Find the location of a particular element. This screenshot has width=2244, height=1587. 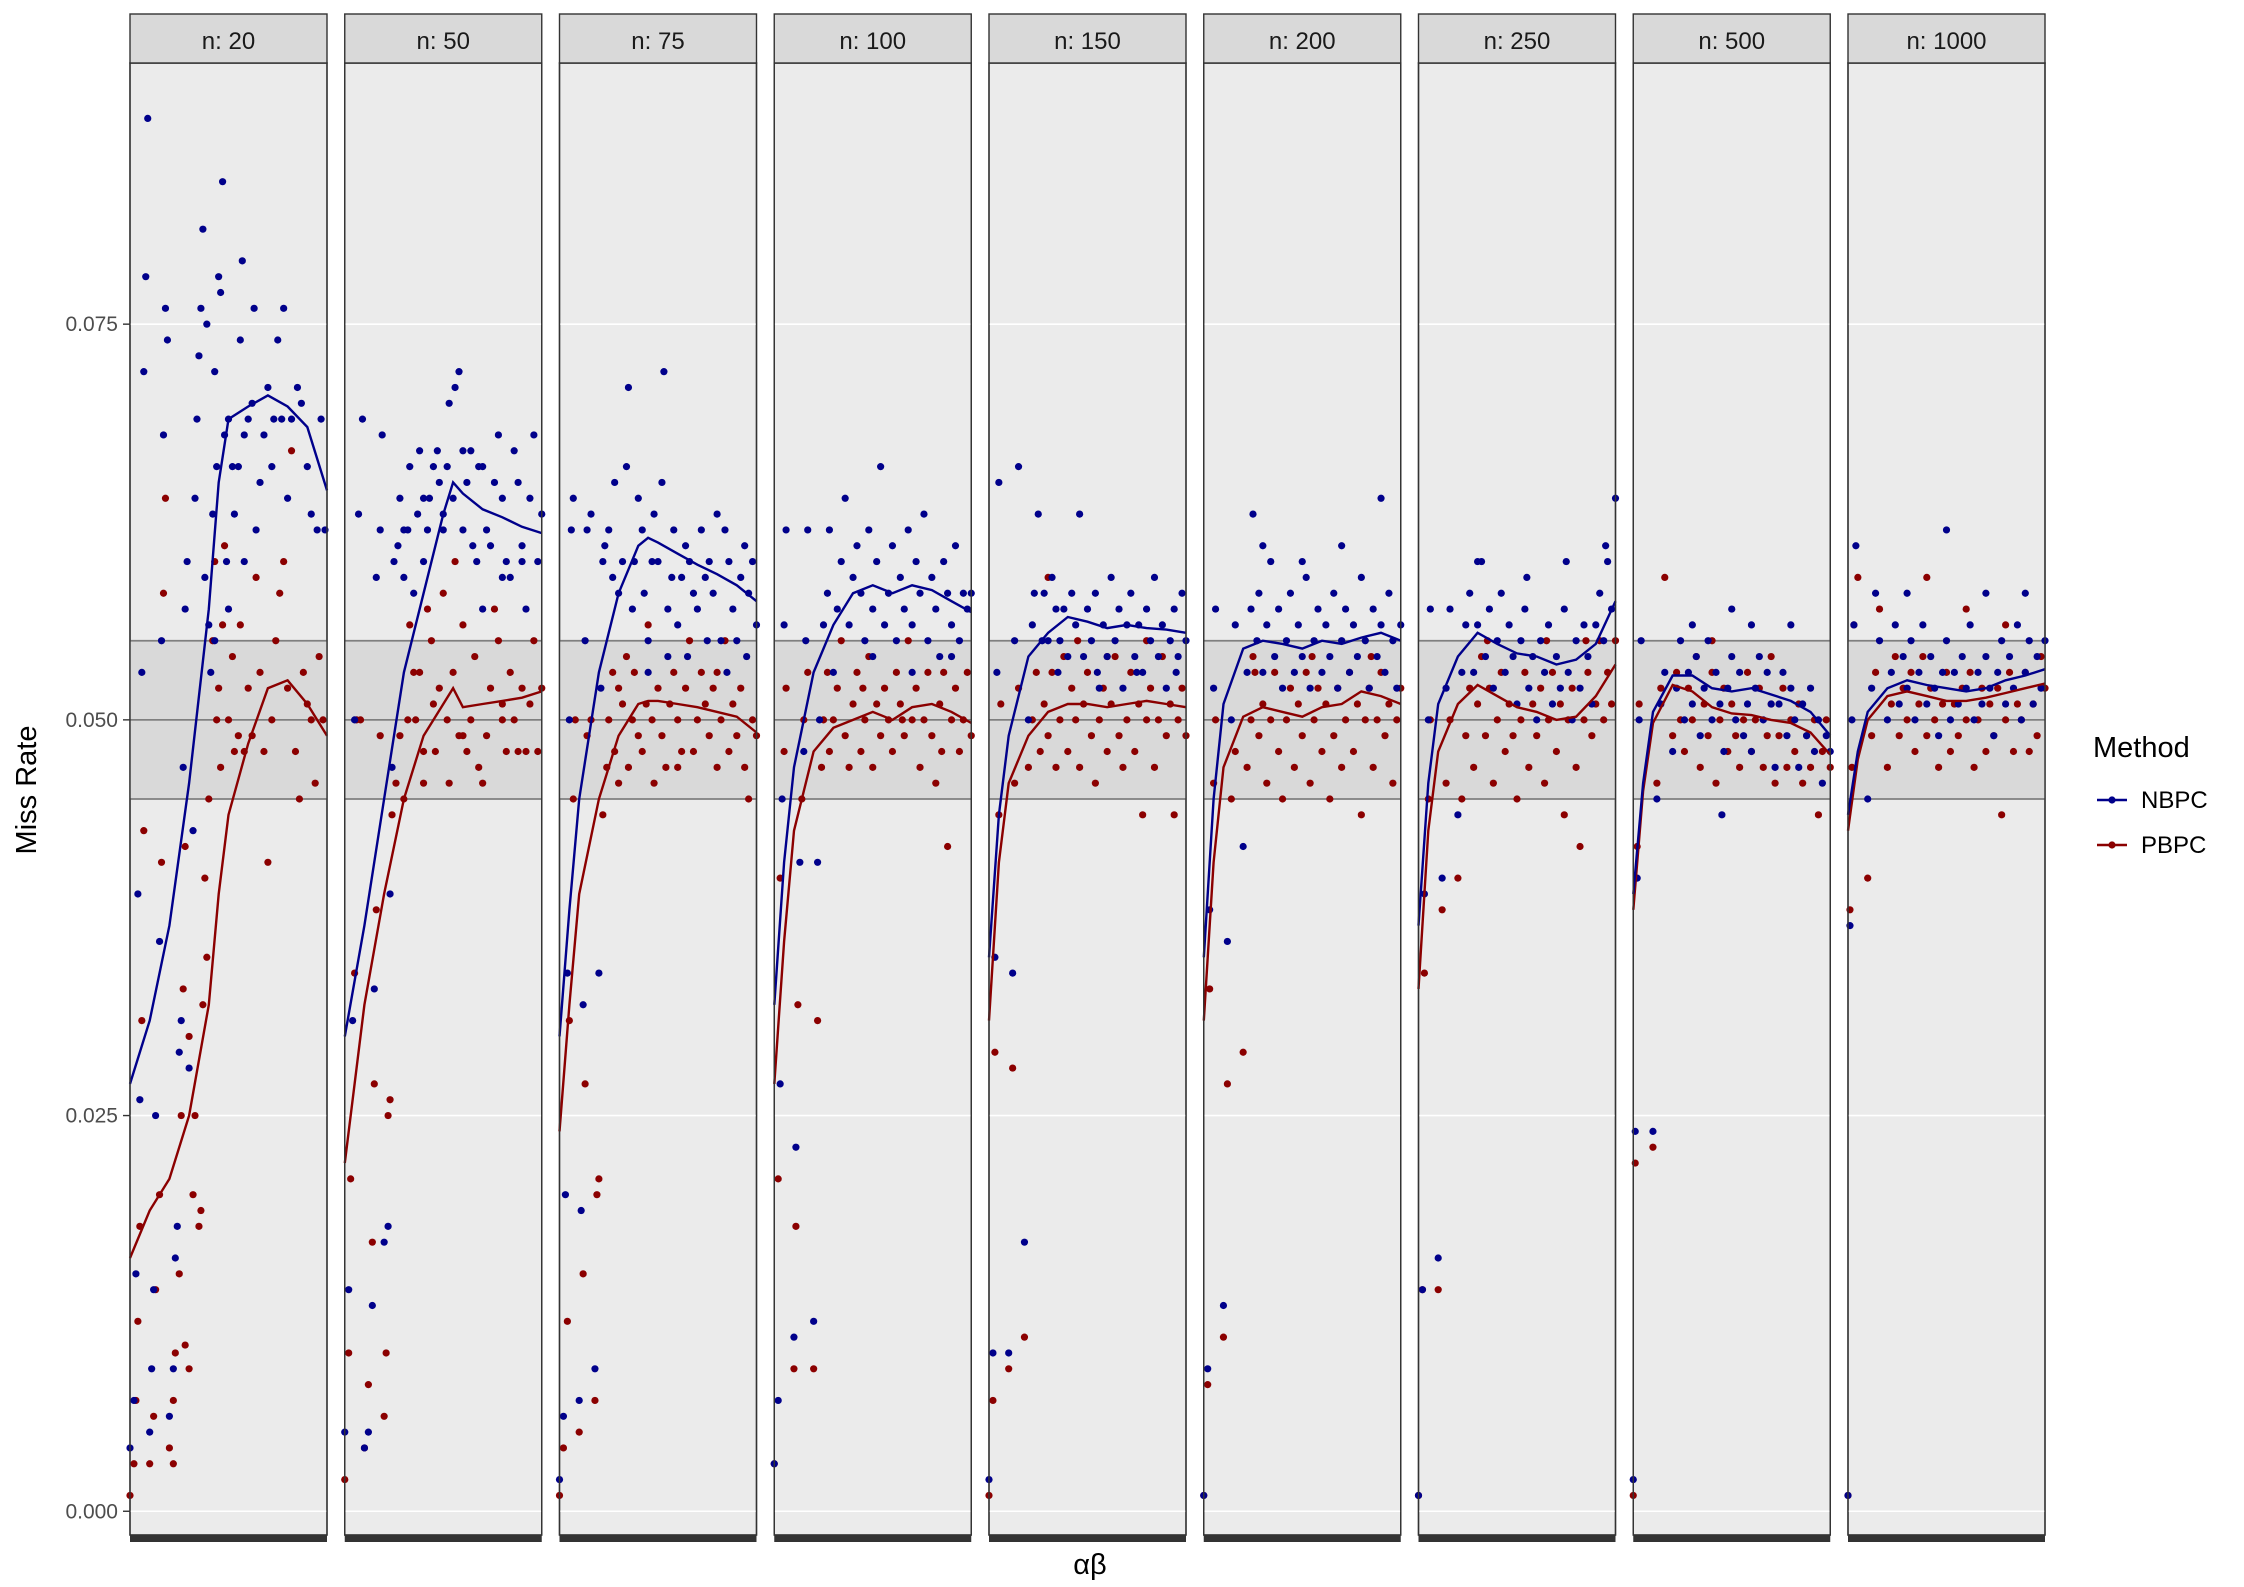

x-axis-bar is located at coordinates (443, 1538).